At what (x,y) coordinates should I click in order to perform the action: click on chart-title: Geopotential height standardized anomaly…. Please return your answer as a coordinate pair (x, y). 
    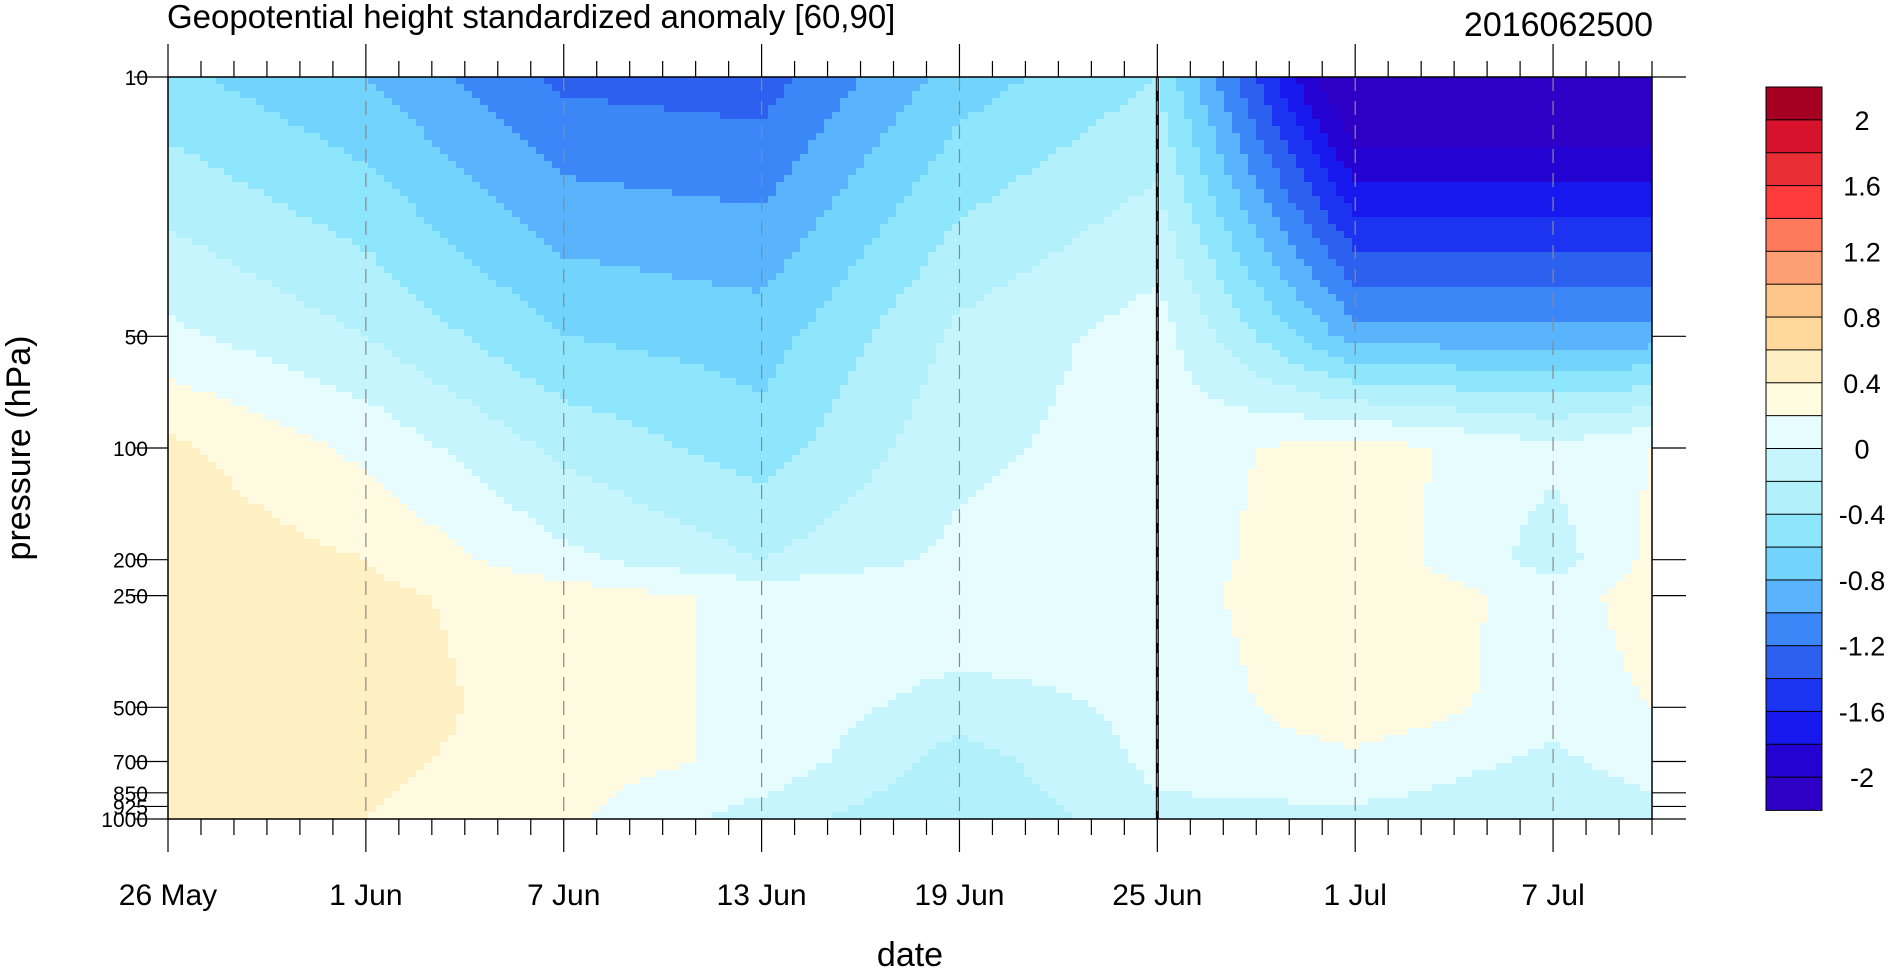
    Looking at the image, I should click on (531, 17).